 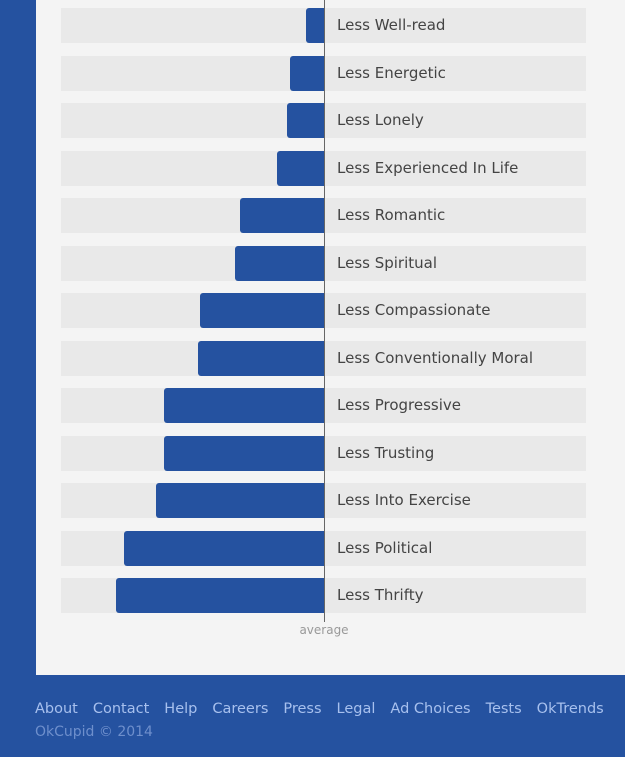 What do you see at coordinates (387, 263) in the screenshot?
I see `category-label: Less Spiritual` at bounding box center [387, 263].